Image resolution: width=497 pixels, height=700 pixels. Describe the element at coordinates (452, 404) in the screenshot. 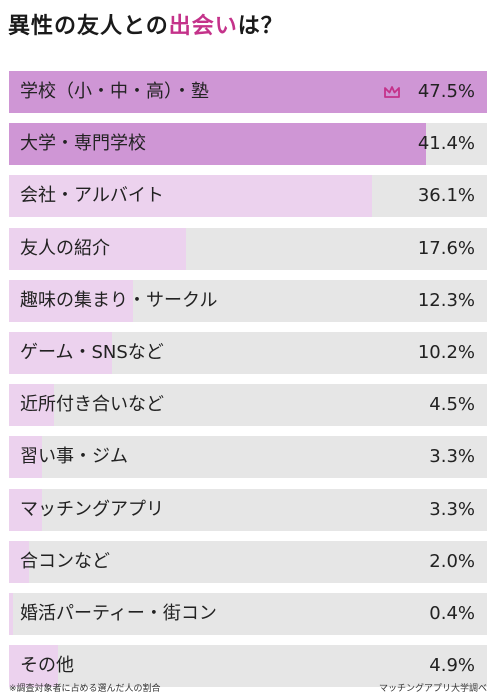

I see `bar-value-label: 4.5%` at that location.